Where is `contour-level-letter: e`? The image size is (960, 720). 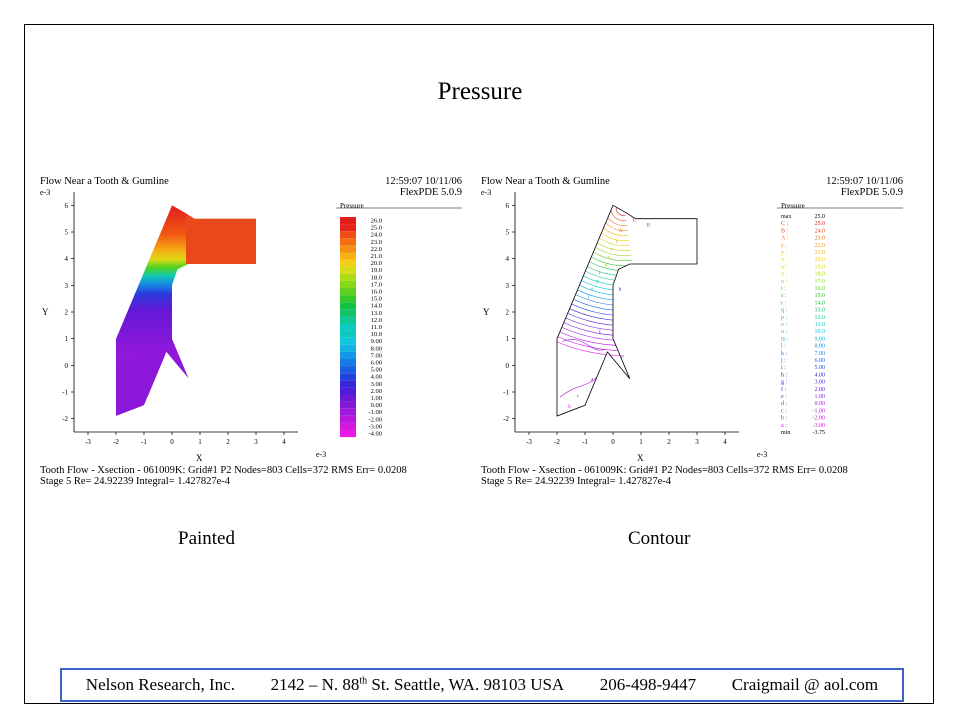 contour-level-letter: e is located at coordinates (622, 356).